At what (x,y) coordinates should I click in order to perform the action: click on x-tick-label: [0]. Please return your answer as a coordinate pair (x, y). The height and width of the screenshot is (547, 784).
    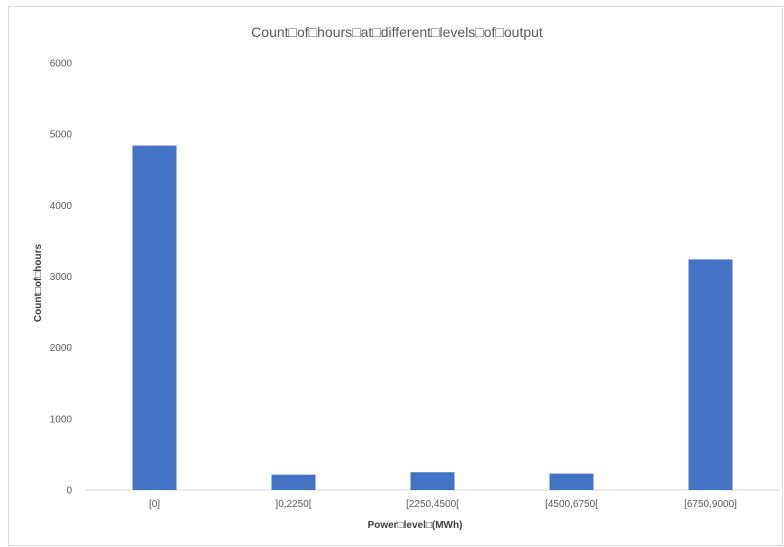
    Looking at the image, I should click on (154, 504).